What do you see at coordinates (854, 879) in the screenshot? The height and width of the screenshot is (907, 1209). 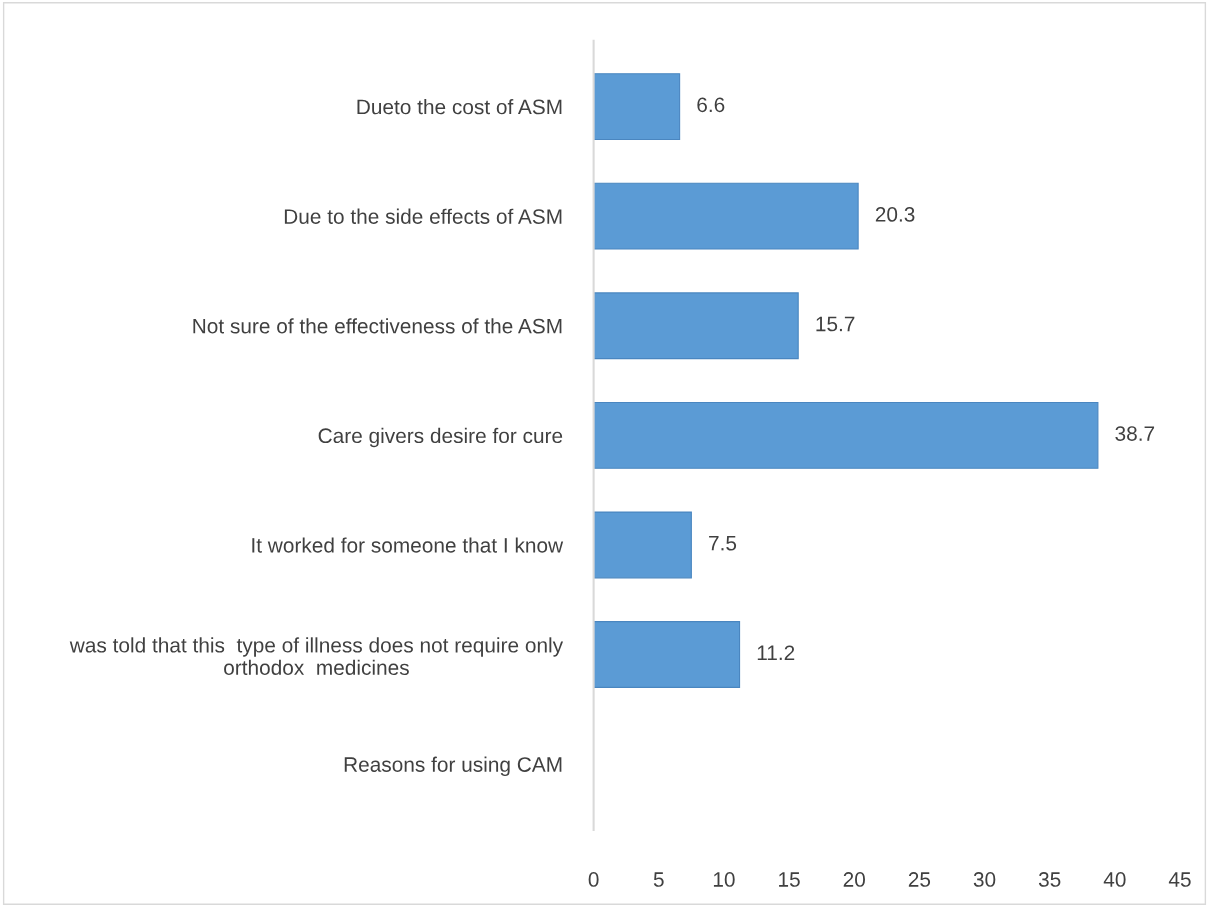 I see `x-tick-label: 20` at bounding box center [854, 879].